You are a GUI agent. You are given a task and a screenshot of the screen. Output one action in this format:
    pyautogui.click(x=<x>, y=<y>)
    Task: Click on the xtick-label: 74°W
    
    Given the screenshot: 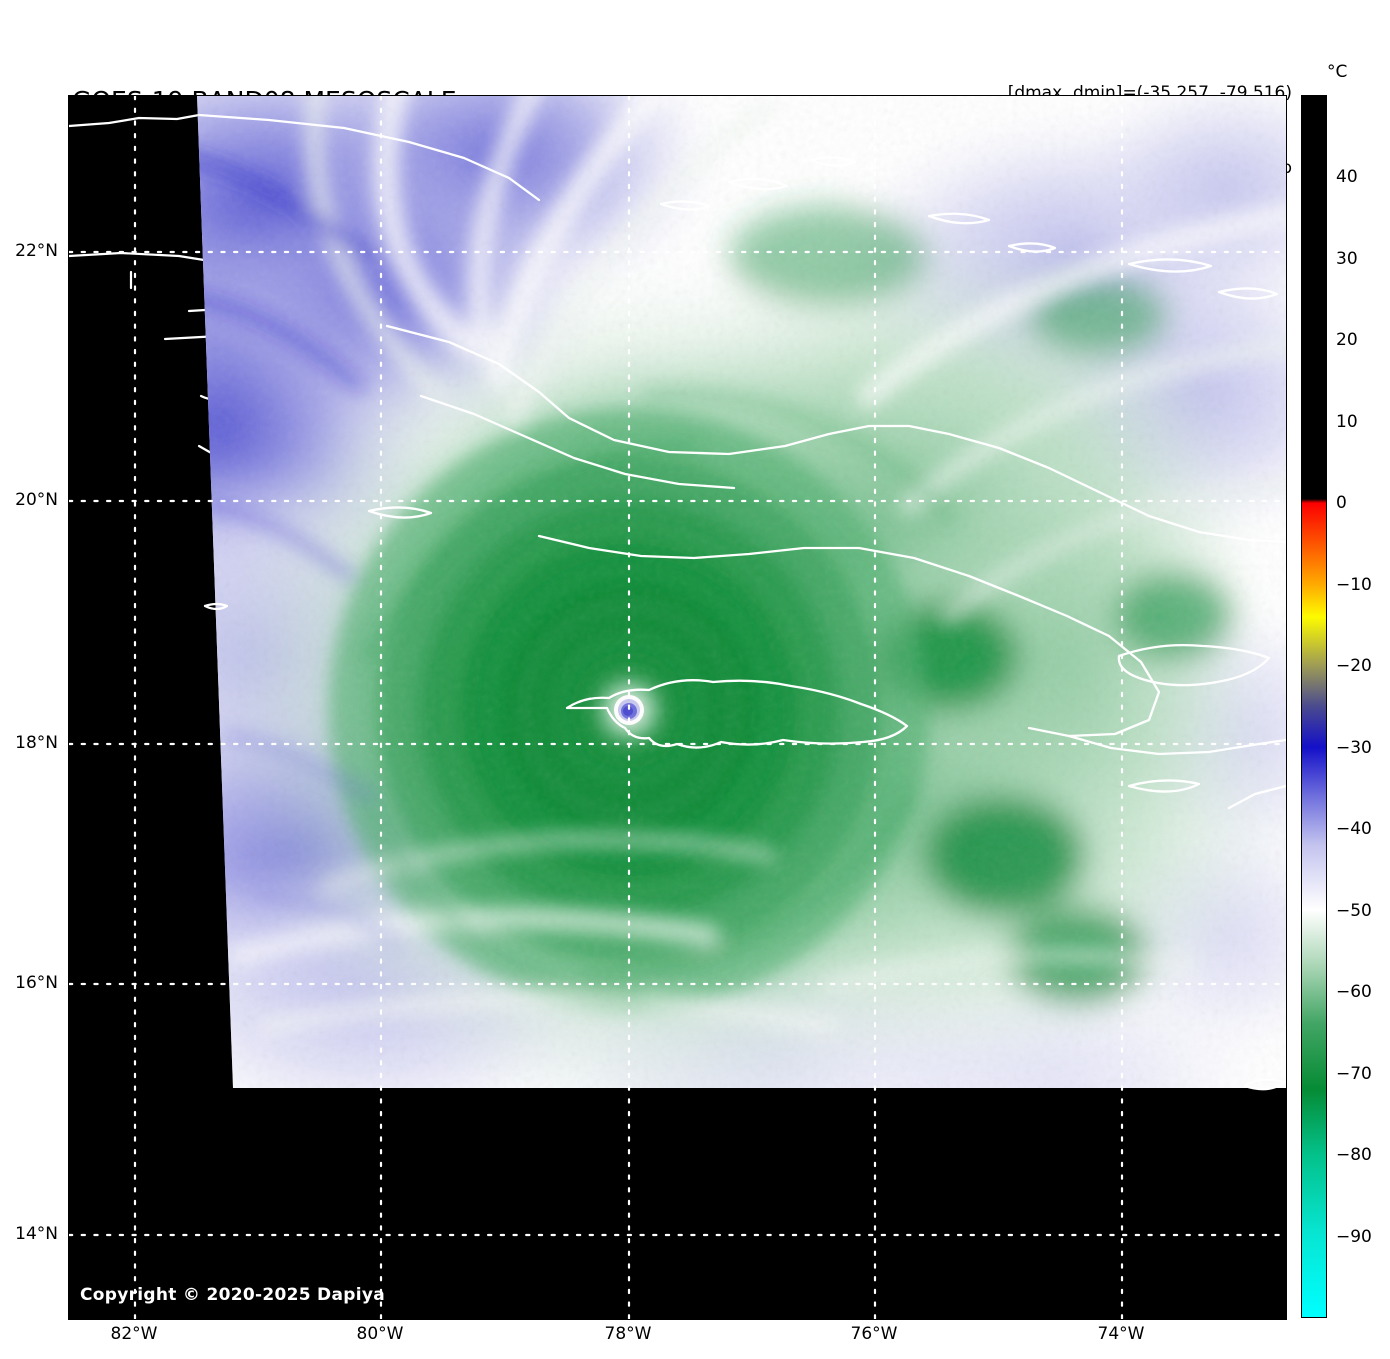 What is the action you would take?
    pyautogui.click(x=1121, y=1334)
    